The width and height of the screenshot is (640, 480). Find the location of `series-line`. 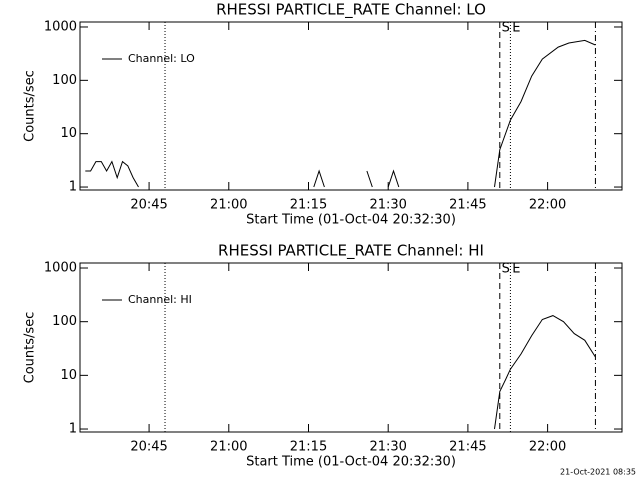

series-line is located at coordinates (545, 372).